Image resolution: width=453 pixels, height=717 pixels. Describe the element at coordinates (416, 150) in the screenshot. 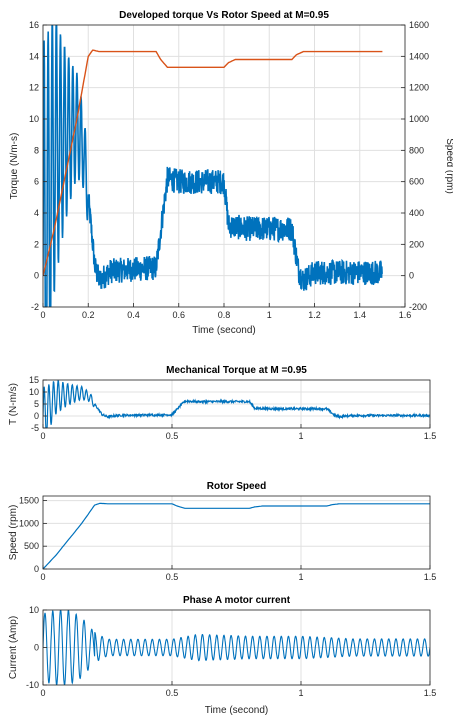

I see `right-tick-label: 800` at that location.